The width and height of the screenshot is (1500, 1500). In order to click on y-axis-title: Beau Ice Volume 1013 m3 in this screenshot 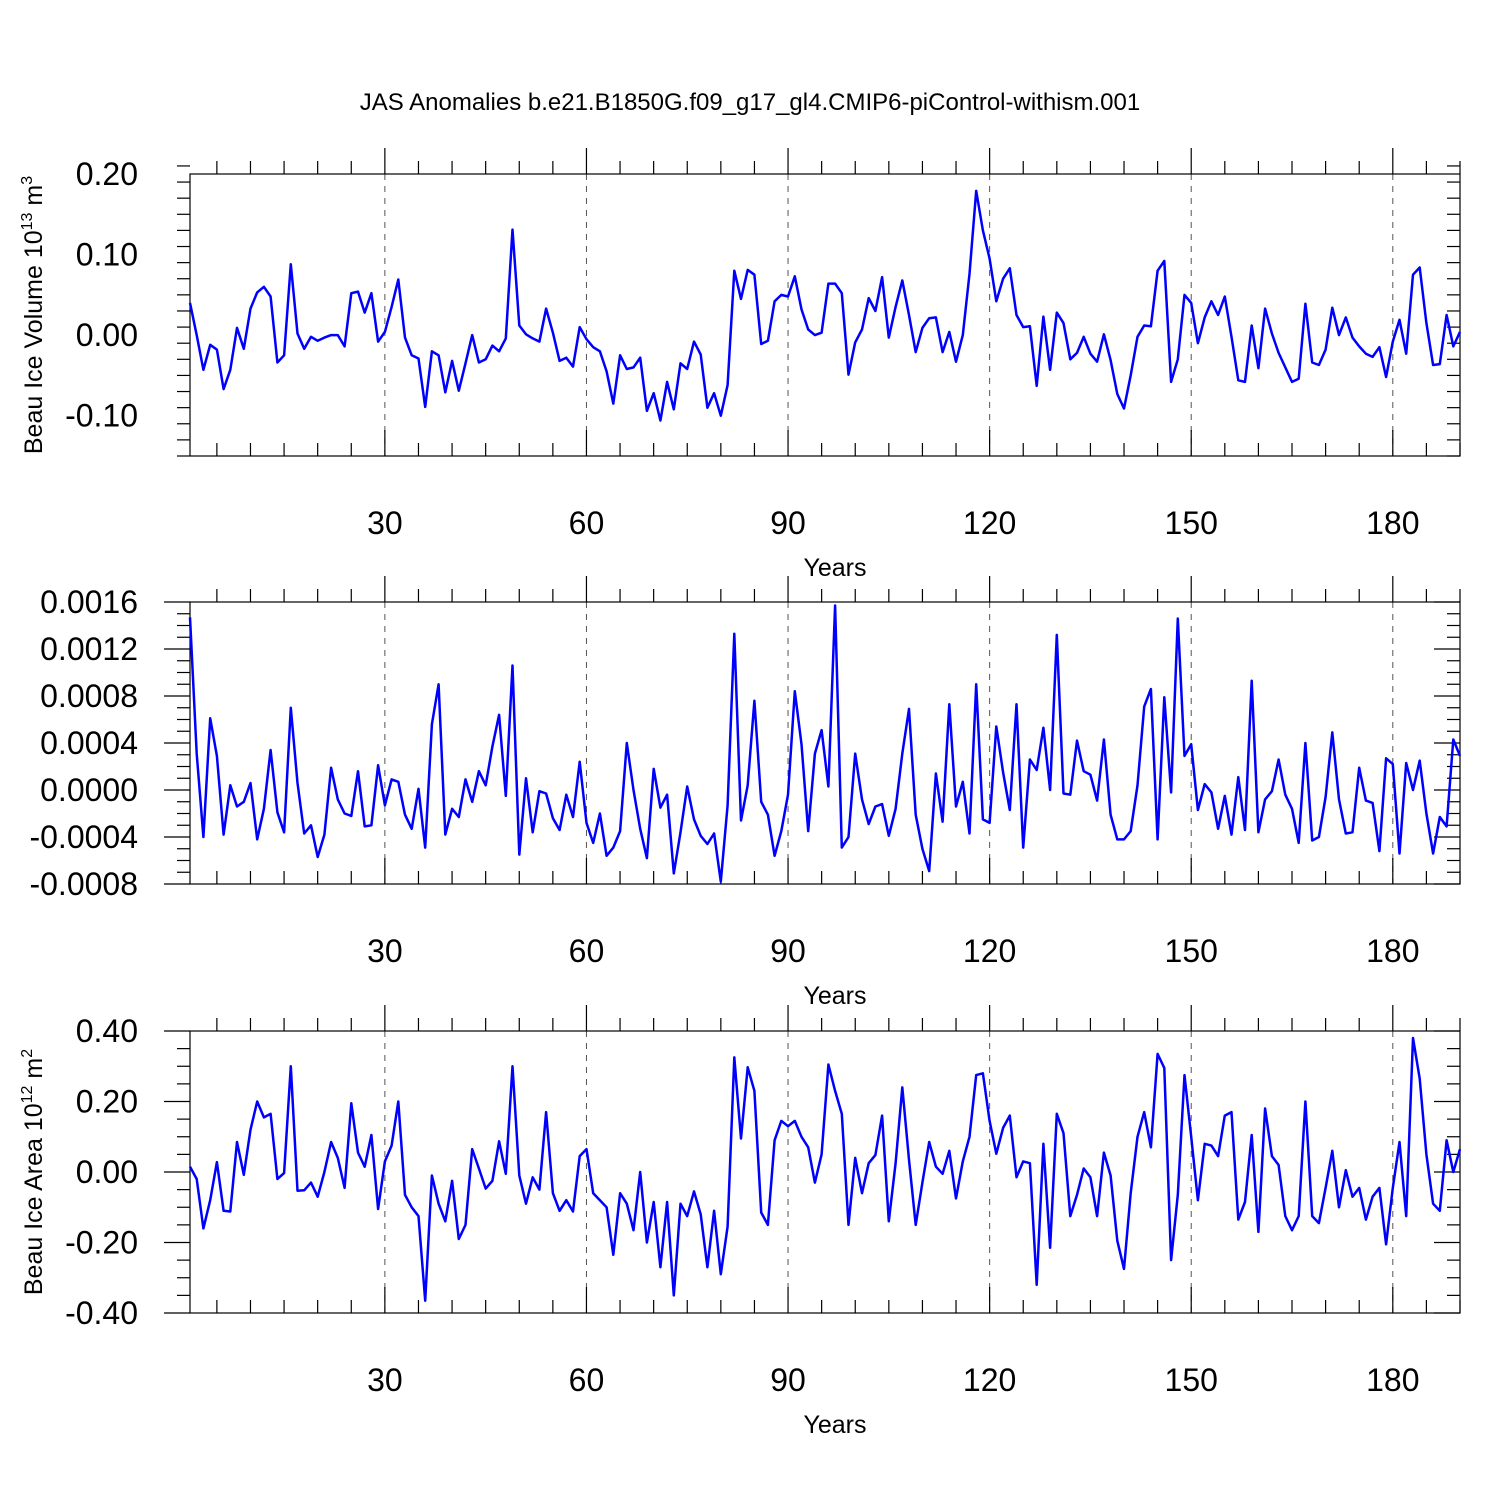, I will do `click(33, 315)`.